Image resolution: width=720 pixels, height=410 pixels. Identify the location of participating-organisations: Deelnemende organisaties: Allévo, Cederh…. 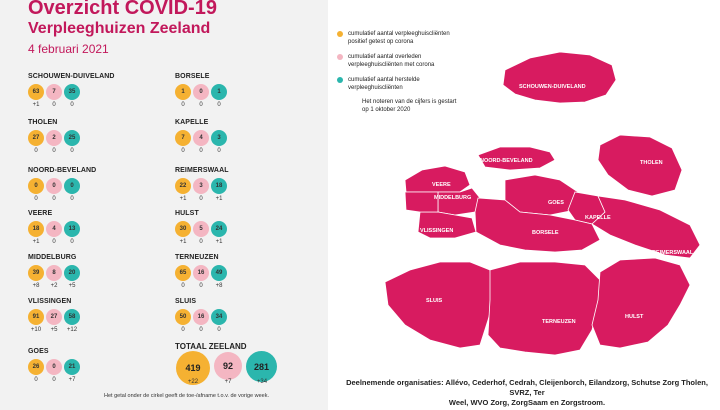
(527, 393).